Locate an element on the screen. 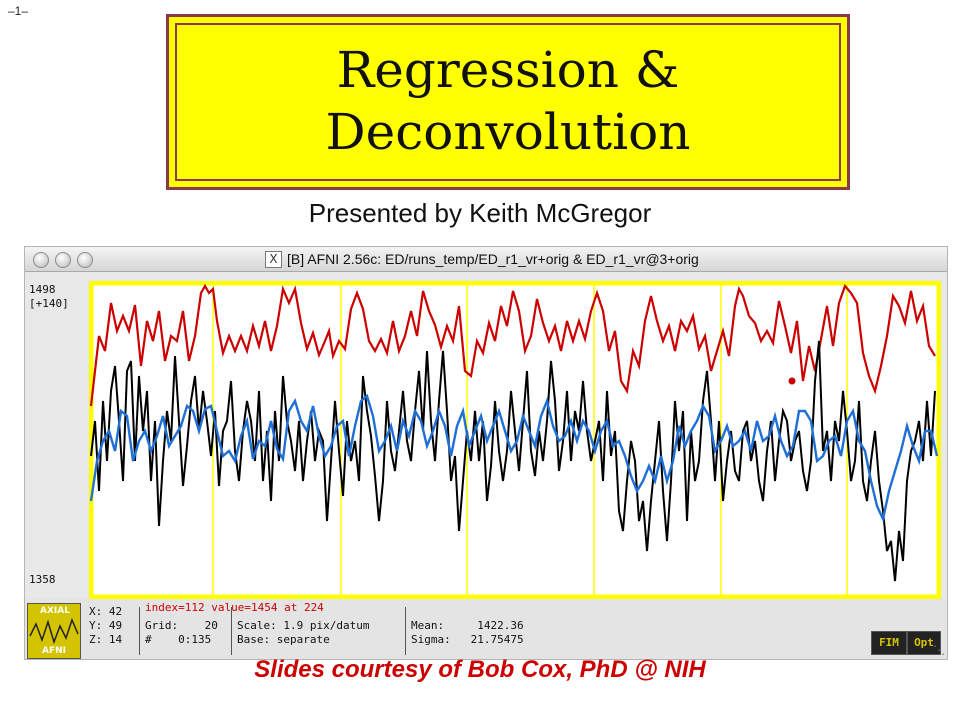 This screenshot has height=720, width=960. thumbnail-wave-icon is located at coordinates (54, 631).